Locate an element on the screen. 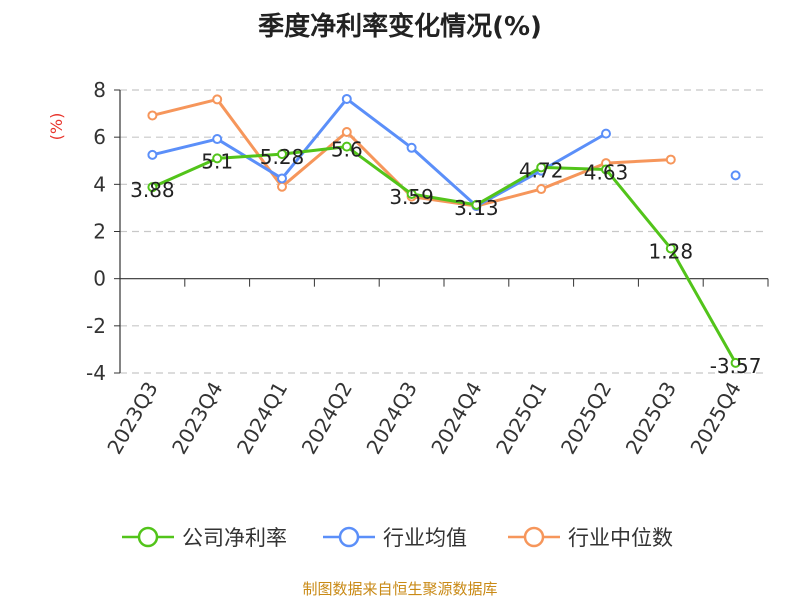 The width and height of the screenshot is (800, 600). source-note: 制图数据来自恒生聚源数据库 is located at coordinates (400, 589).